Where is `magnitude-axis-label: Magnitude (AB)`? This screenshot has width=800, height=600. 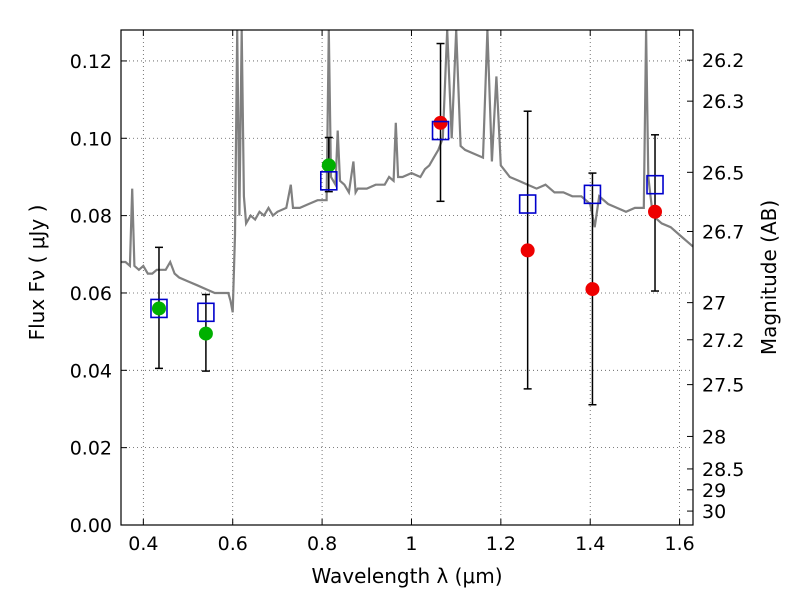
magnitude-axis-label: Magnitude (AB) is located at coordinates (769, 277).